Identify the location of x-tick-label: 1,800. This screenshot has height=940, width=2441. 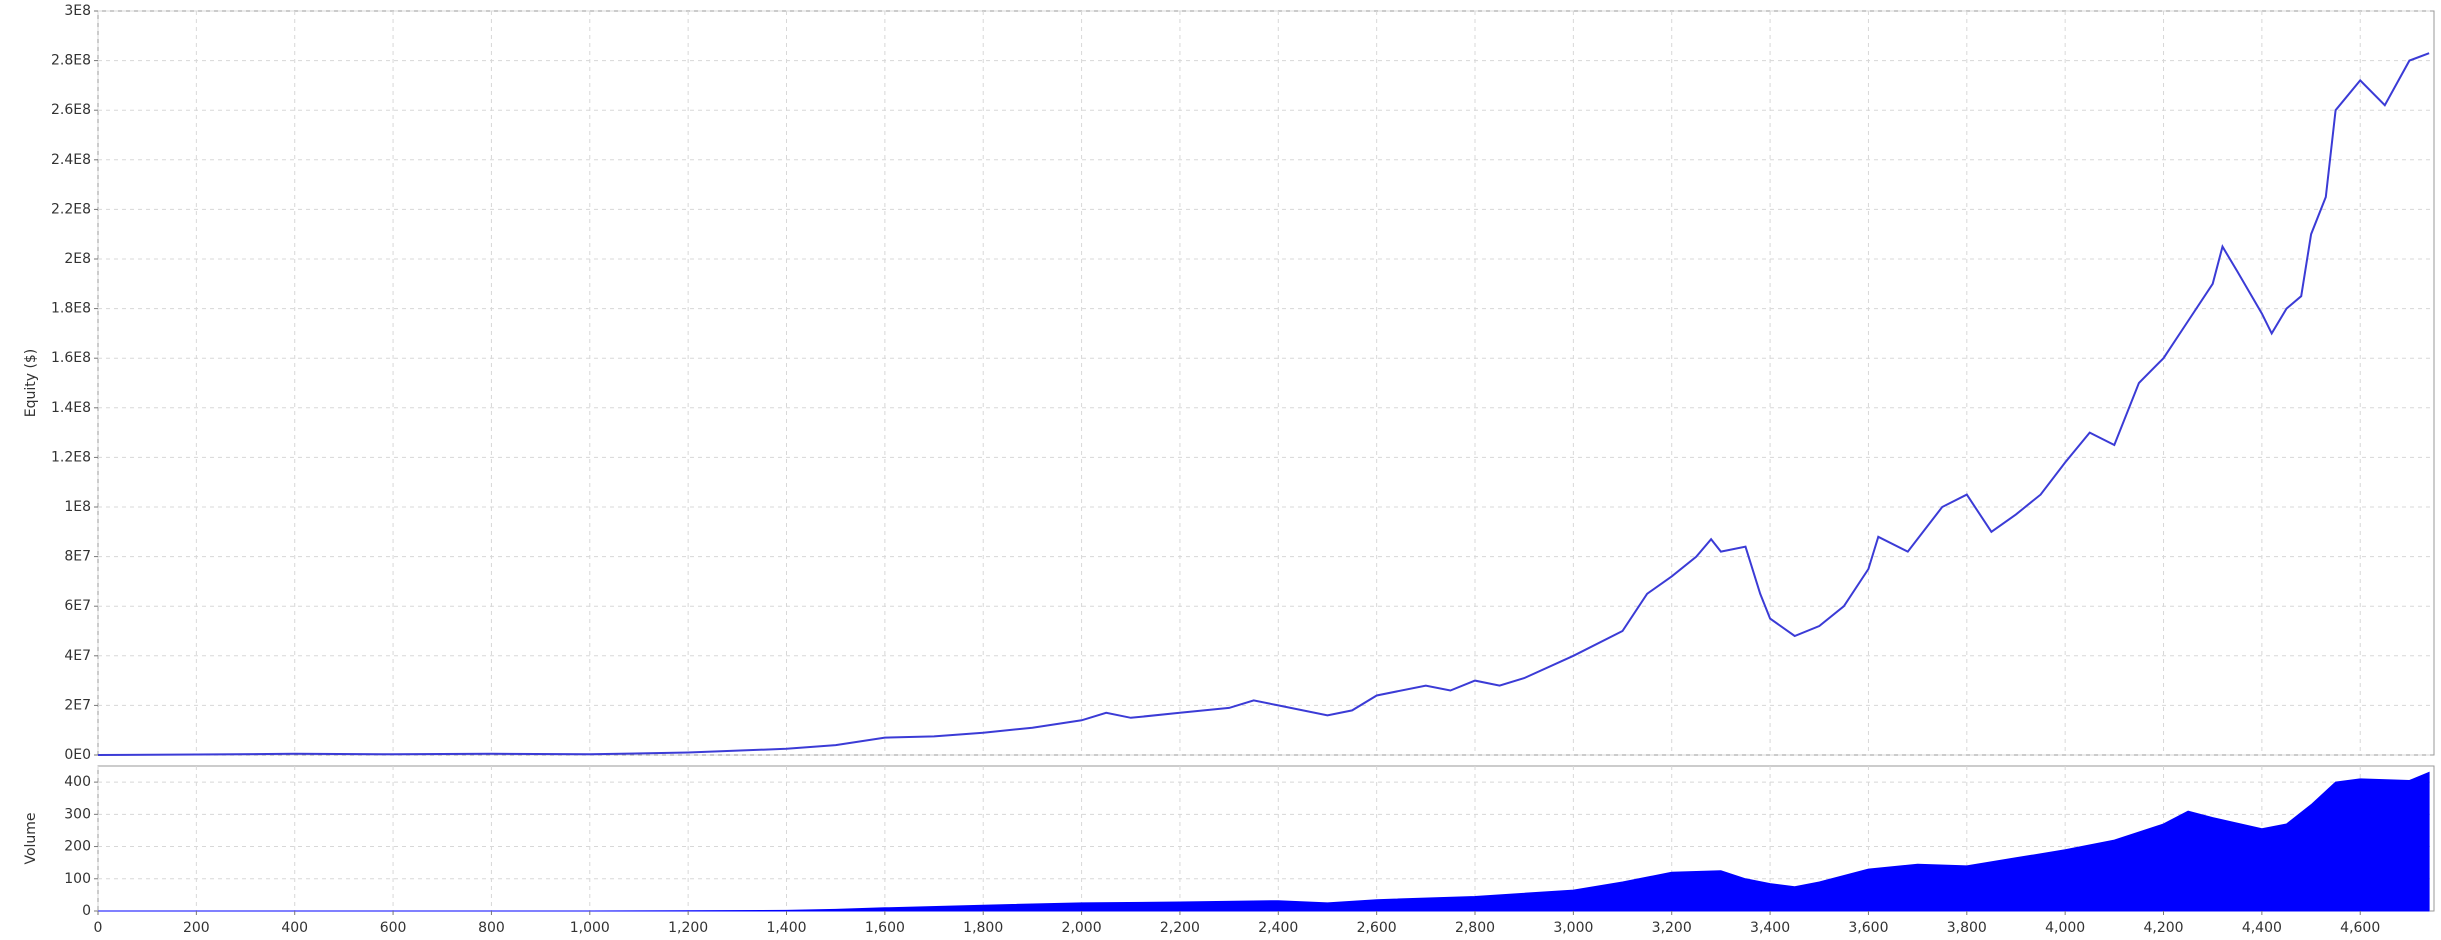
(983, 928).